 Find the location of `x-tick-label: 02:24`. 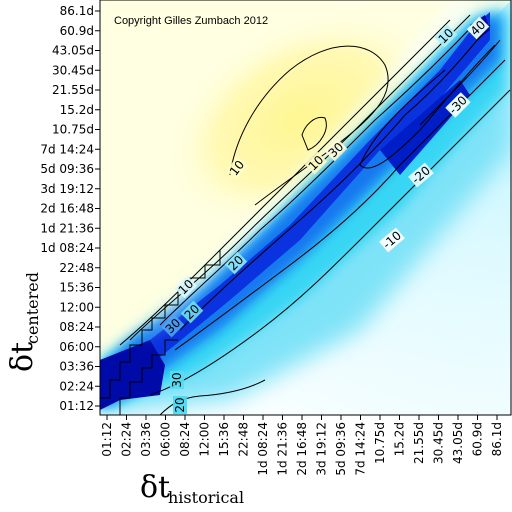

x-tick-label: 02:24 is located at coordinates (127, 439).